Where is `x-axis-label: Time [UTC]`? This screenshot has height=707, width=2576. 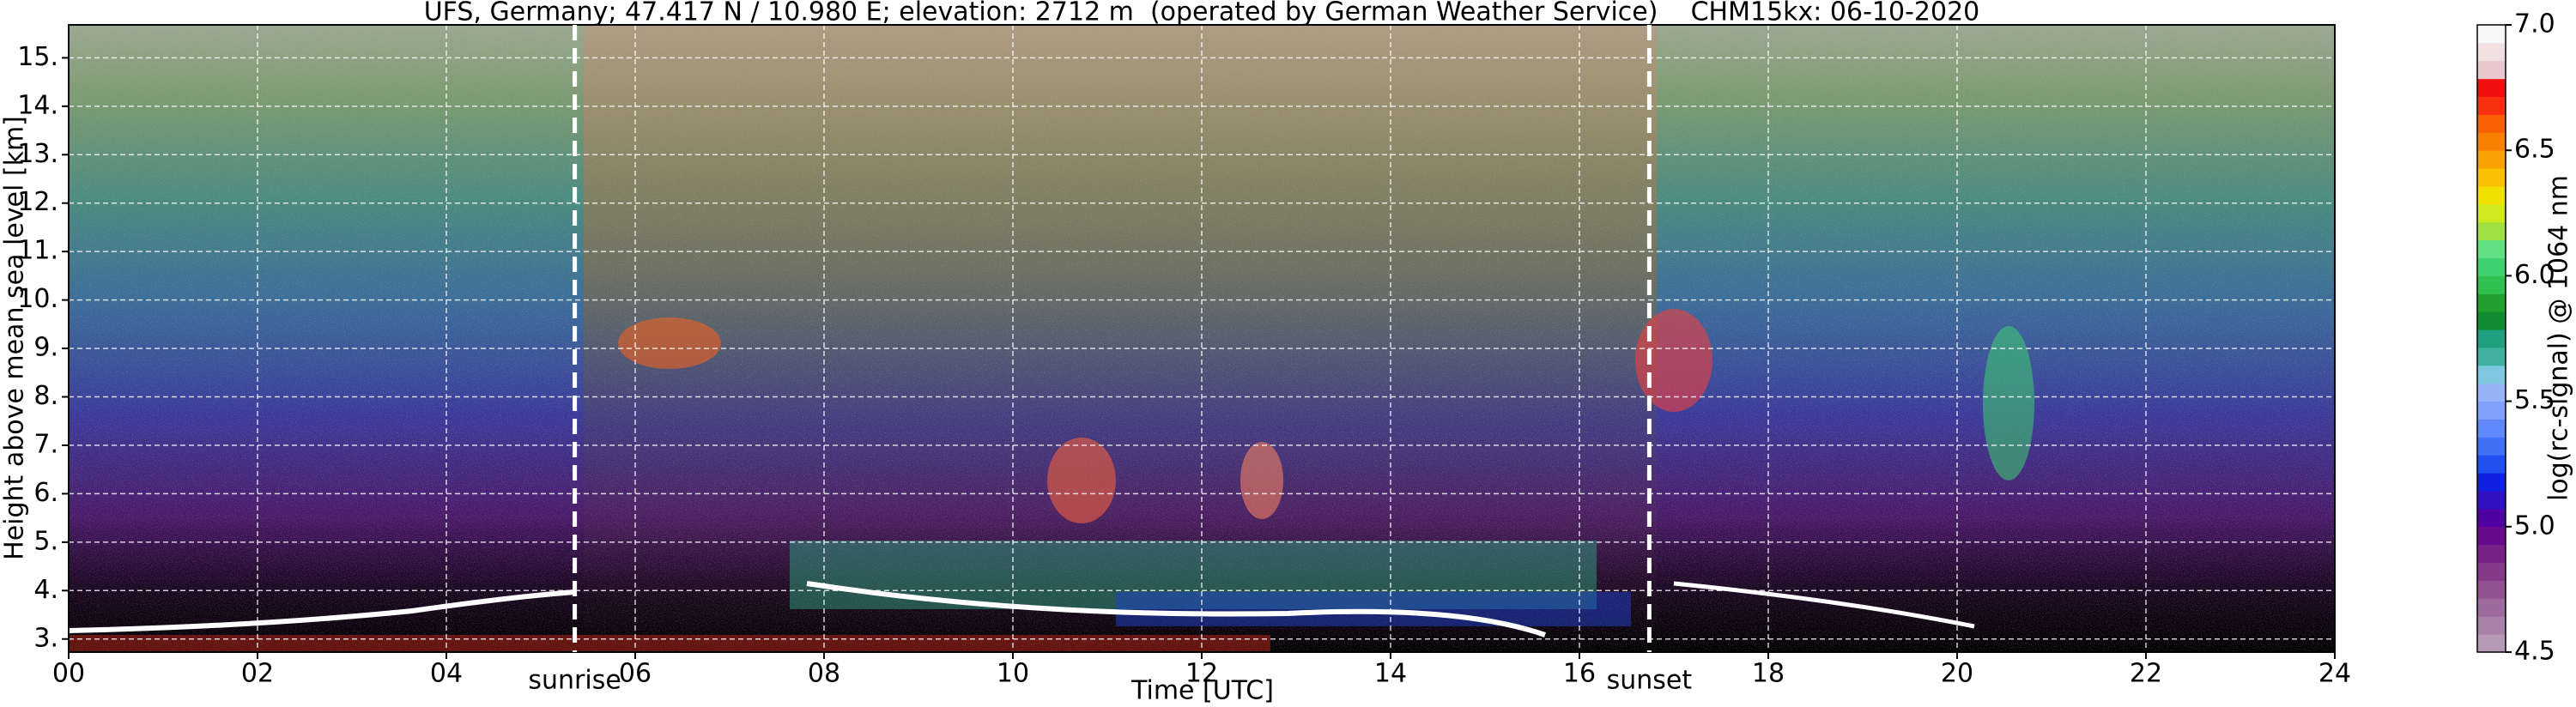
x-axis-label: Time [UTC] is located at coordinates (1202, 691).